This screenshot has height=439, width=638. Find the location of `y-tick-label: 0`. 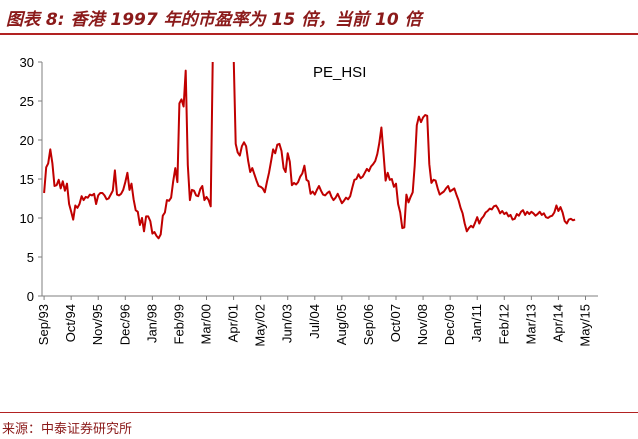

y-tick-label: 0 is located at coordinates (30, 296).